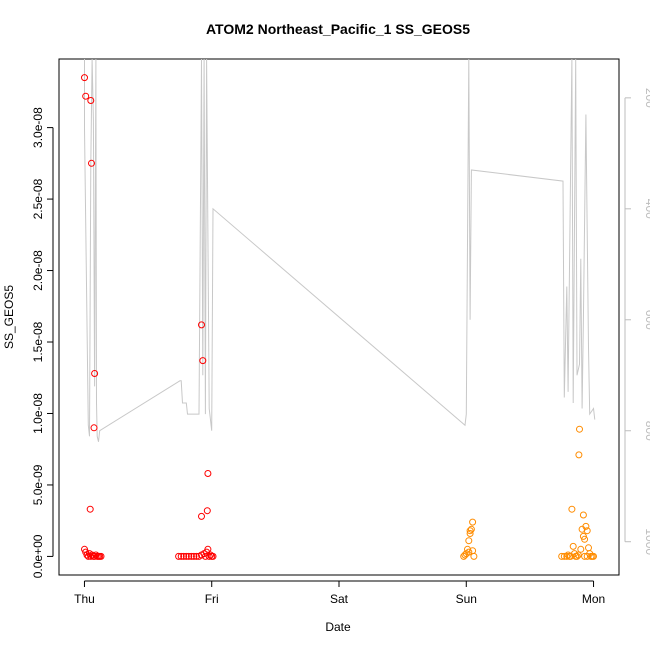 The width and height of the screenshot is (650, 650). Describe the element at coordinates (9, 317) in the screenshot. I see `y-axis-label: SS_GEOS5` at that location.